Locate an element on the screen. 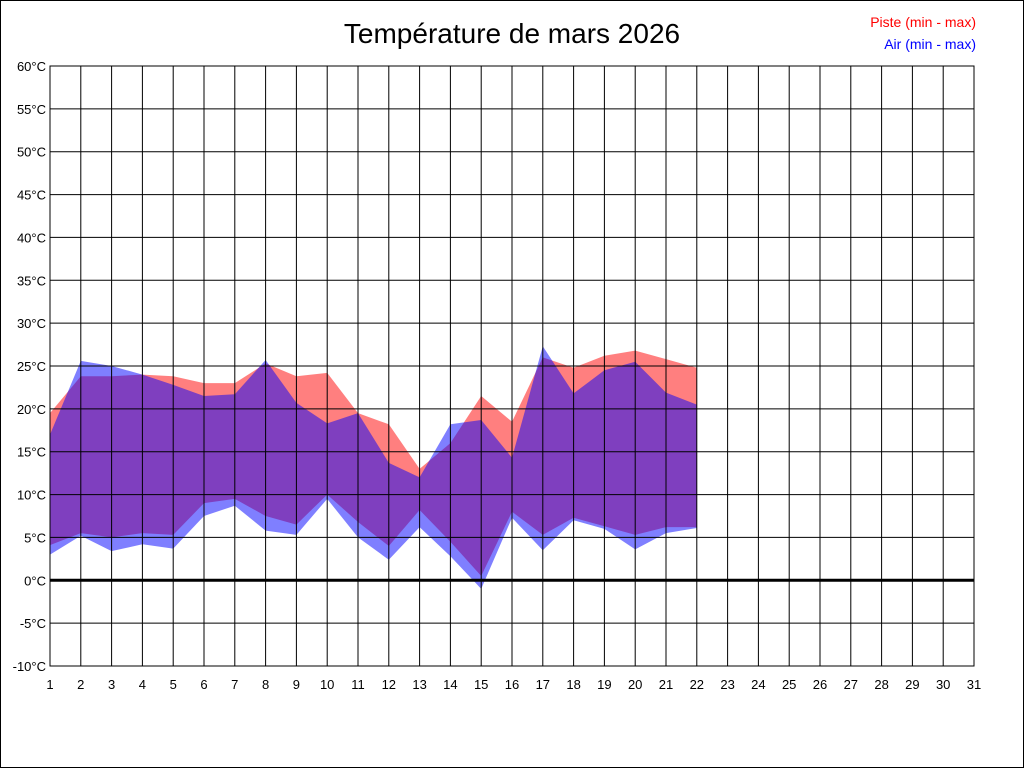  y-tick-label: 35°C is located at coordinates (31, 280).